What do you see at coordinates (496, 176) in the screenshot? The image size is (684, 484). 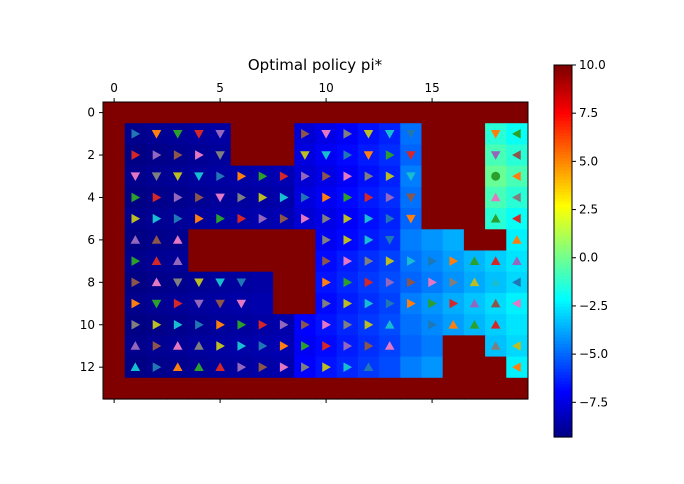 I see `goal-marker` at bounding box center [496, 176].